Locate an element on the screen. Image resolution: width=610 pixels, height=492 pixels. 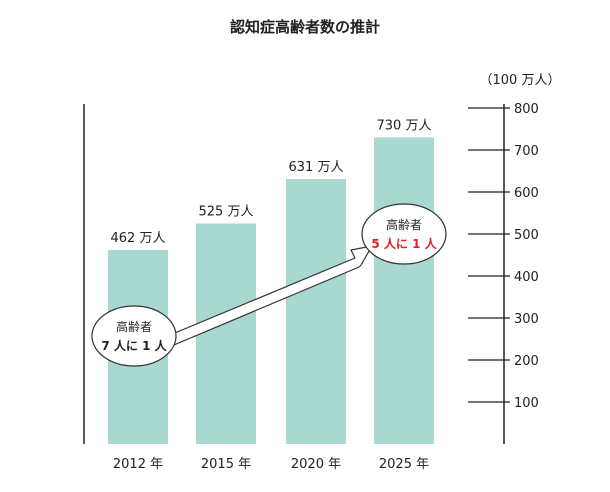
annotation-start-line1: 高齢者 is located at coordinates (134, 326).